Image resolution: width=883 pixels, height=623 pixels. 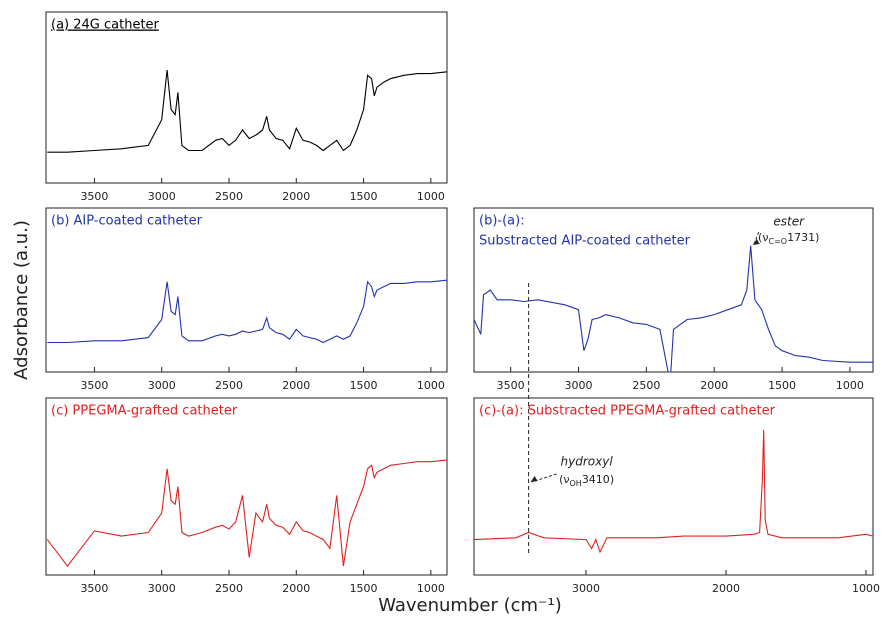 What do you see at coordinates (789, 222) in the screenshot?
I see `annotation-label: ester` at bounding box center [789, 222].